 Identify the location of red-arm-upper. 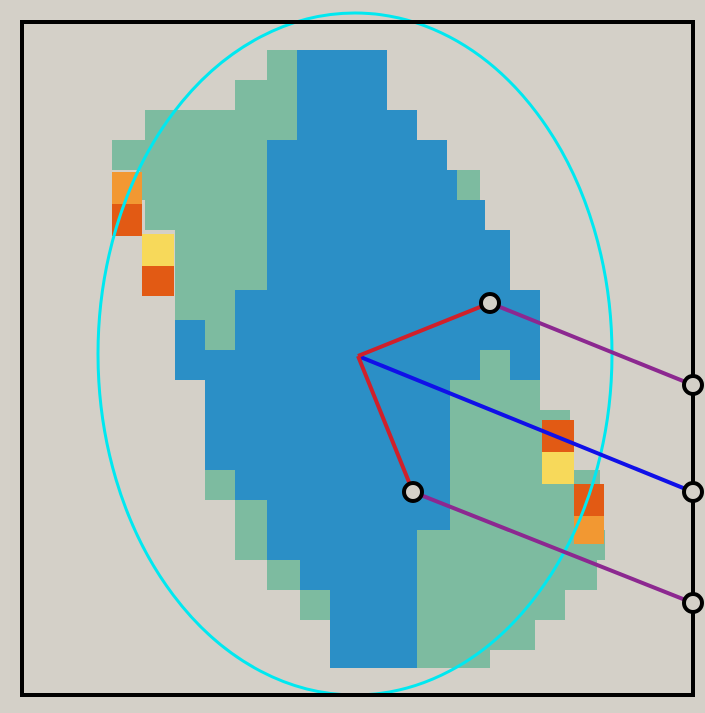
(424, 329).